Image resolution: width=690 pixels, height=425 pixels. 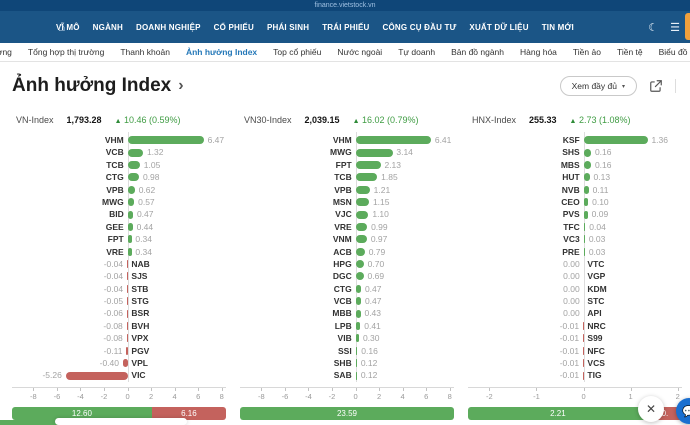 I want to click on side-button-edge, so click(x=687, y=26).